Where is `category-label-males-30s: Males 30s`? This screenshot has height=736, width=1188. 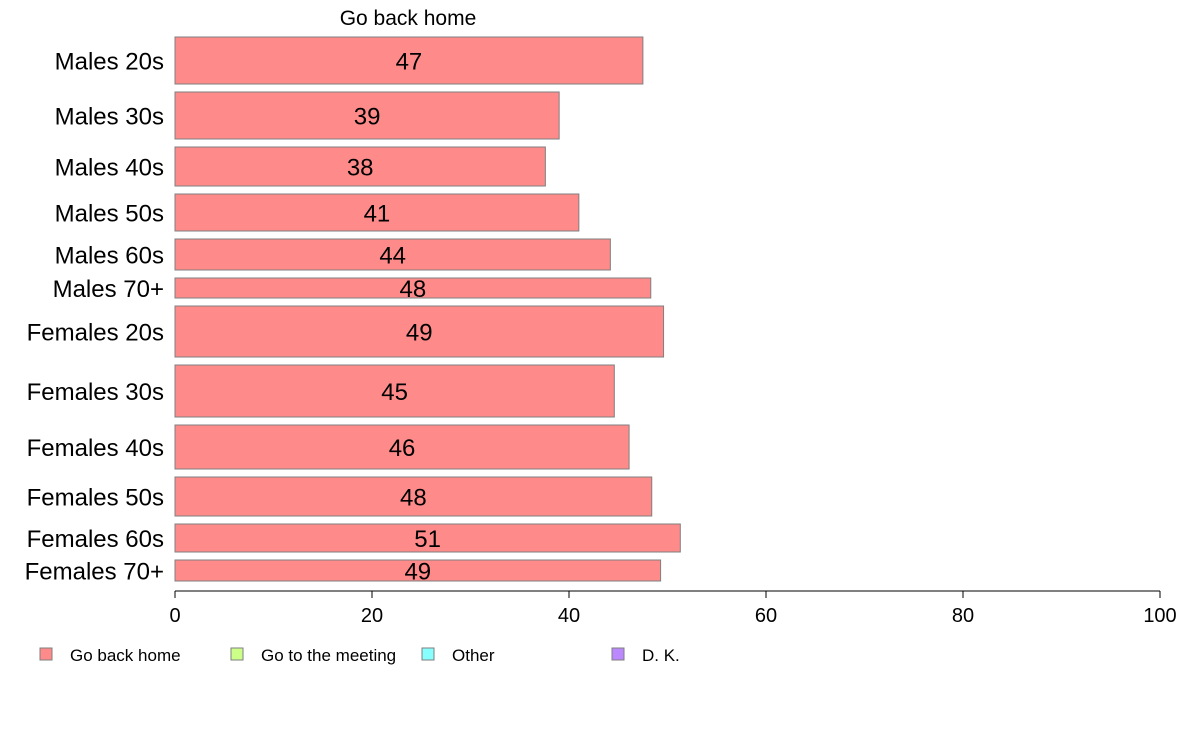
category-label-males-30s: Males 30s is located at coordinates (109, 117).